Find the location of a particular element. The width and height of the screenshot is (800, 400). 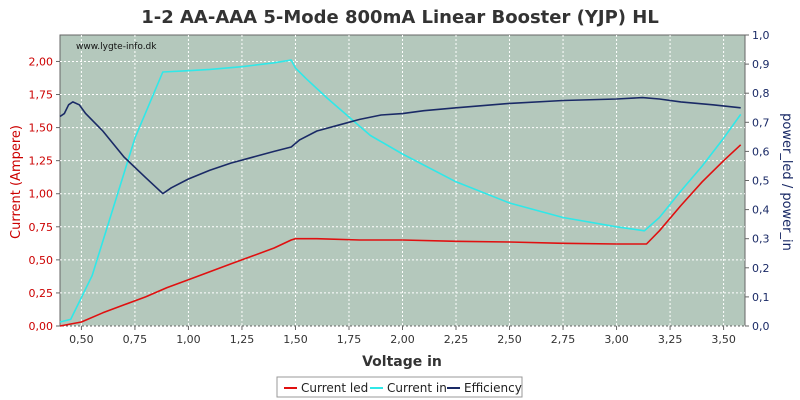

y-right-tick-label: 0,1 is located at coordinates (761, 297).